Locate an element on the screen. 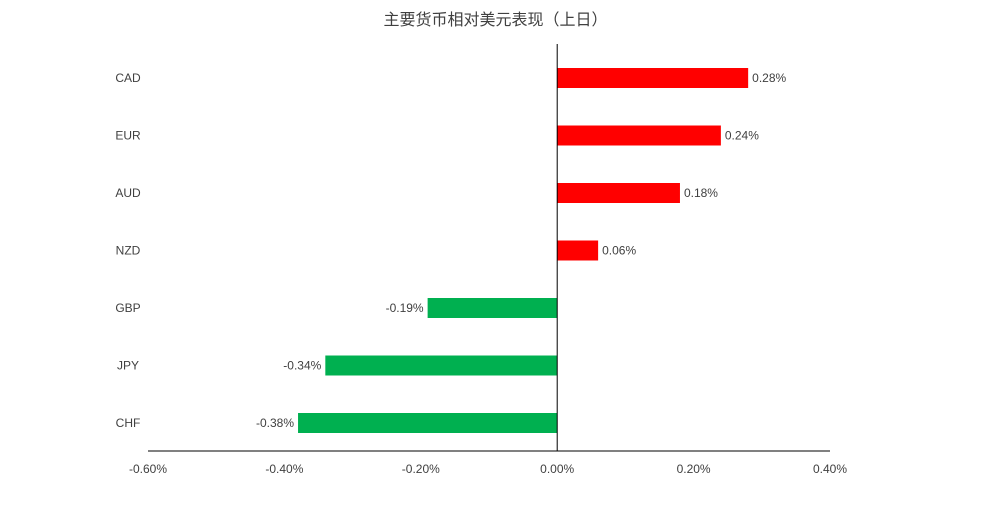 This screenshot has height=509, width=991. x-tick-label: -0.60% is located at coordinates (148, 469).